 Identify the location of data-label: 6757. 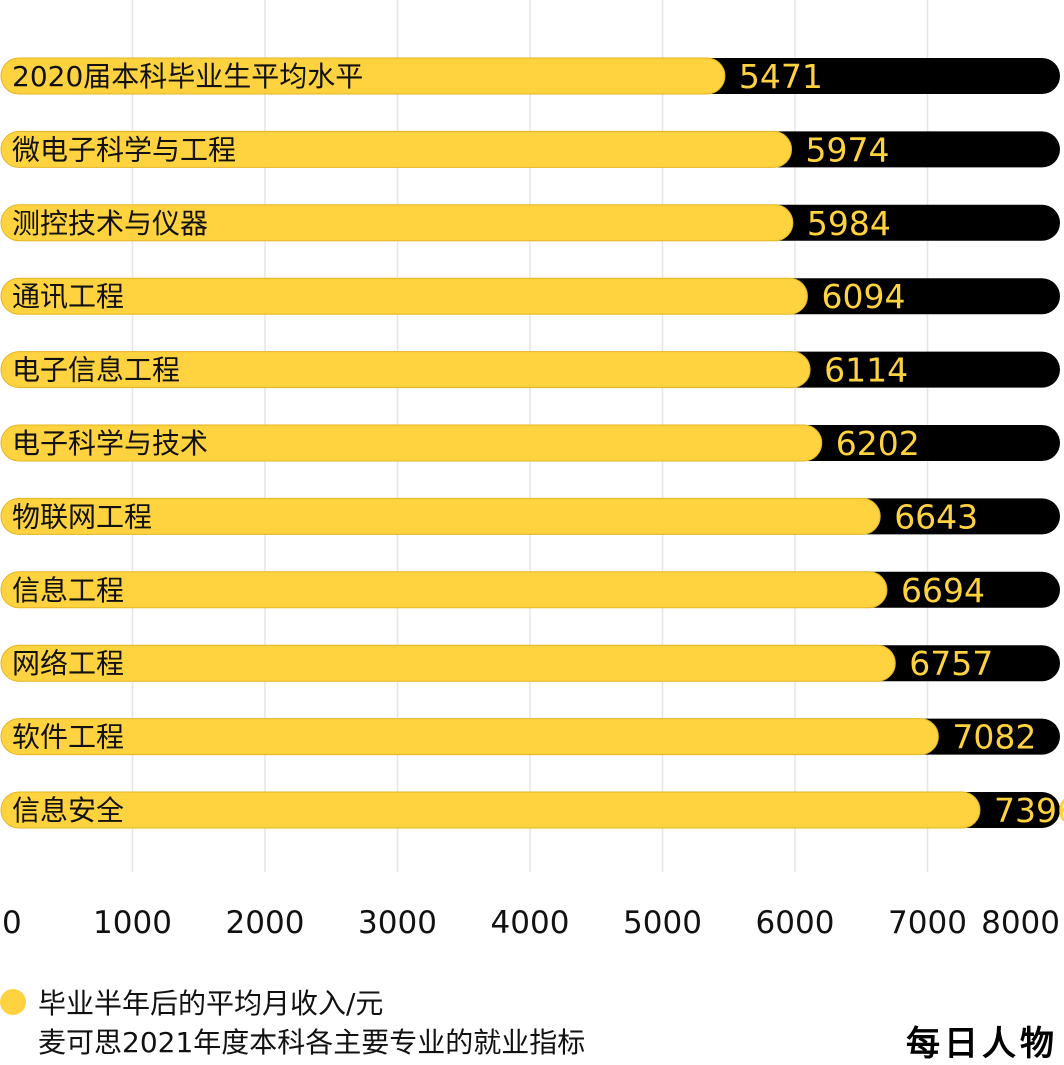
(951, 663).